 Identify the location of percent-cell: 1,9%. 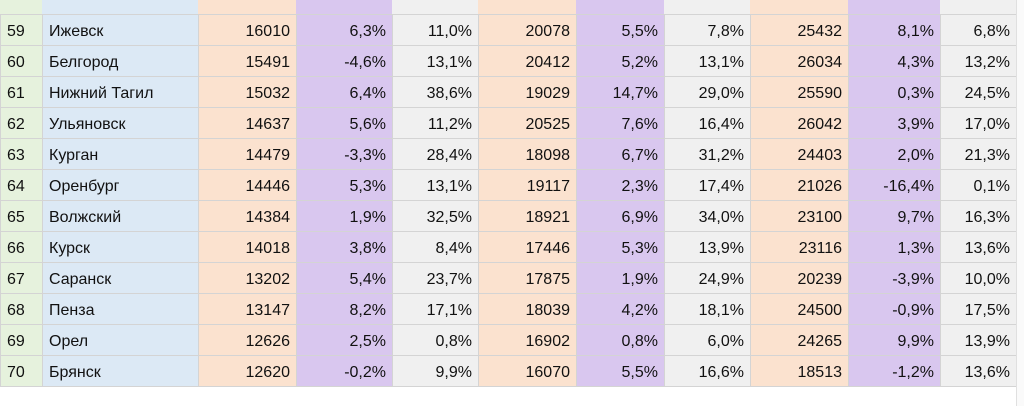
(620, 278).